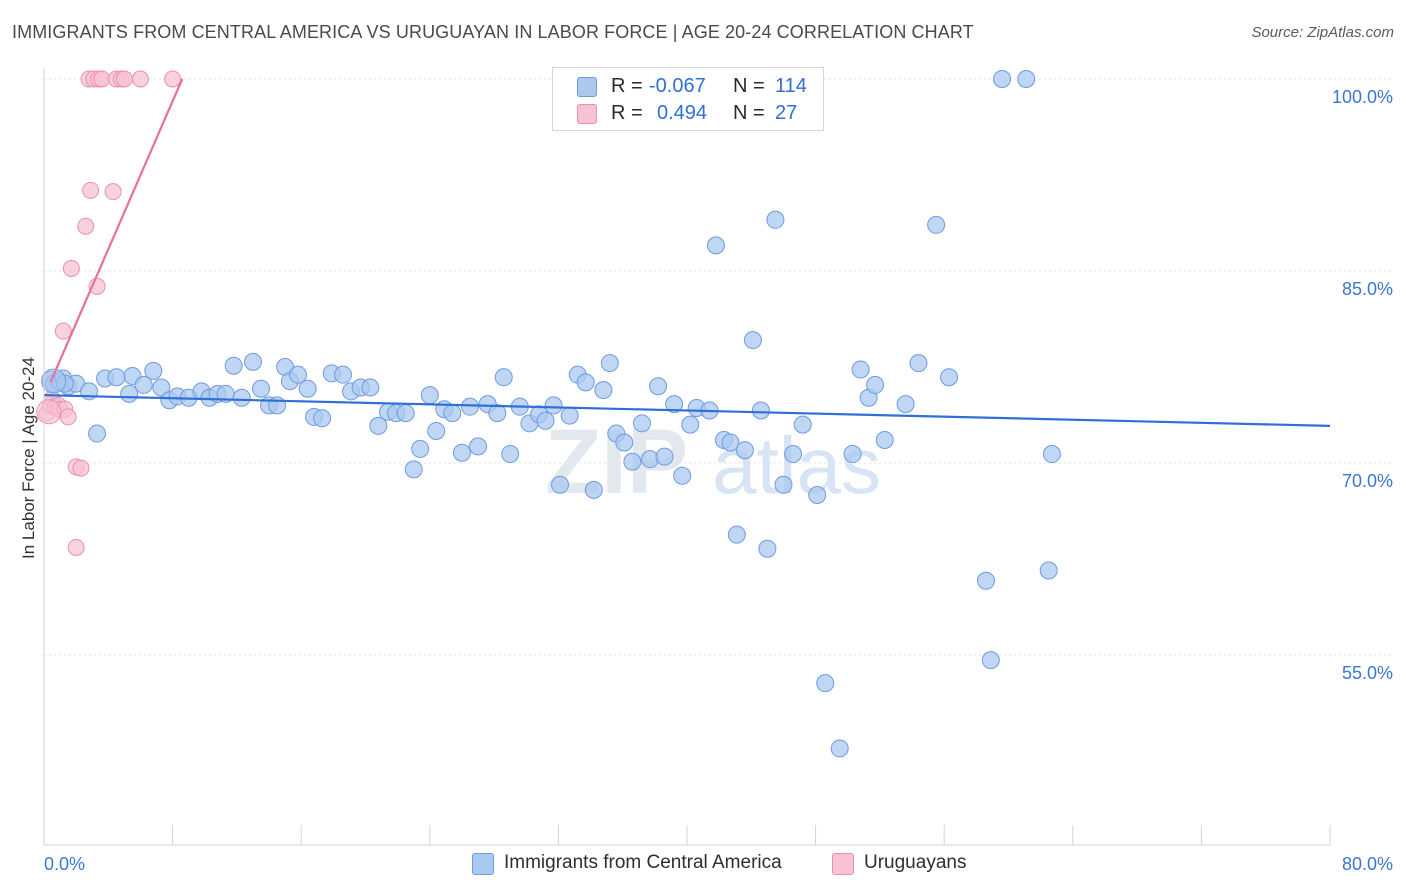 This screenshot has height=892, width=1406. What do you see at coordinates (843, 864) in the screenshot?
I see `series-swatch-pink` at bounding box center [843, 864].